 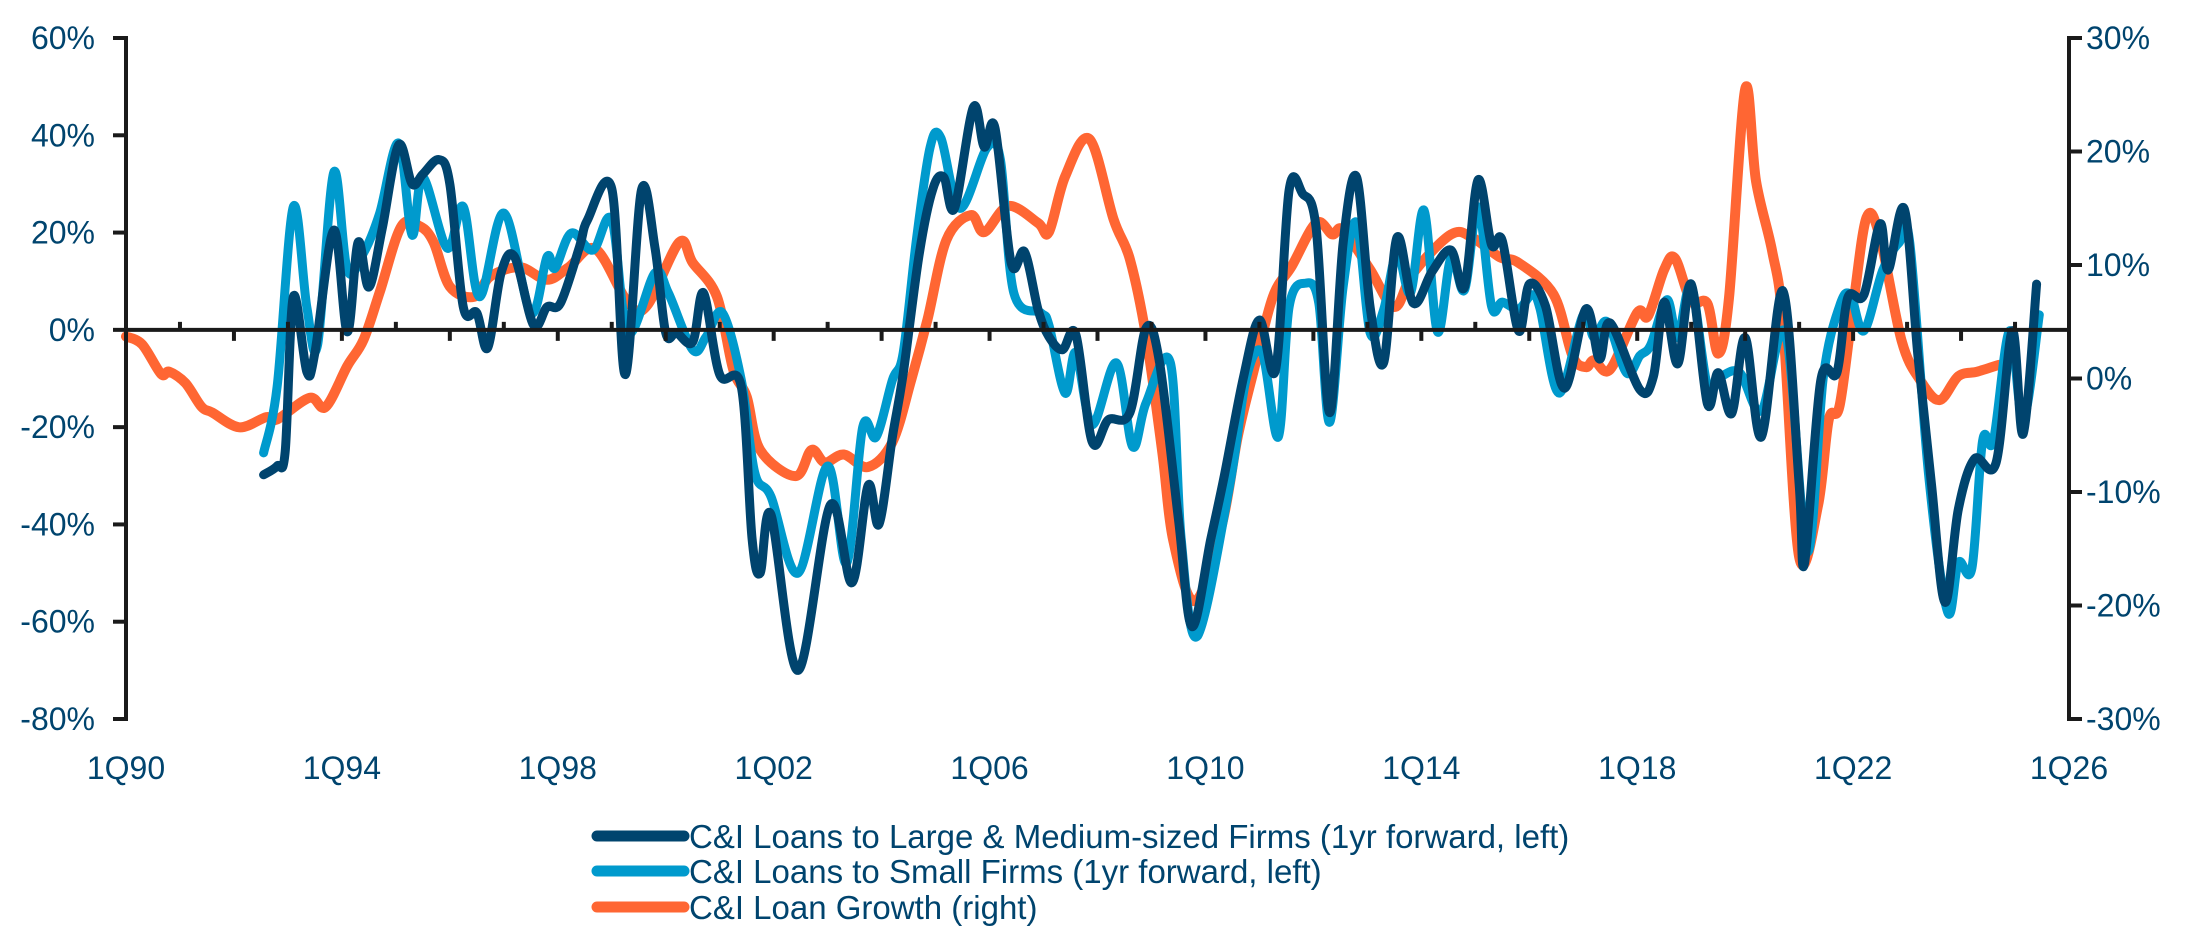 What do you see at coordinates (2123, 492) in the screenshot?
I see `right-y-tick-label: -10%` at bounding box center [2123, 492].